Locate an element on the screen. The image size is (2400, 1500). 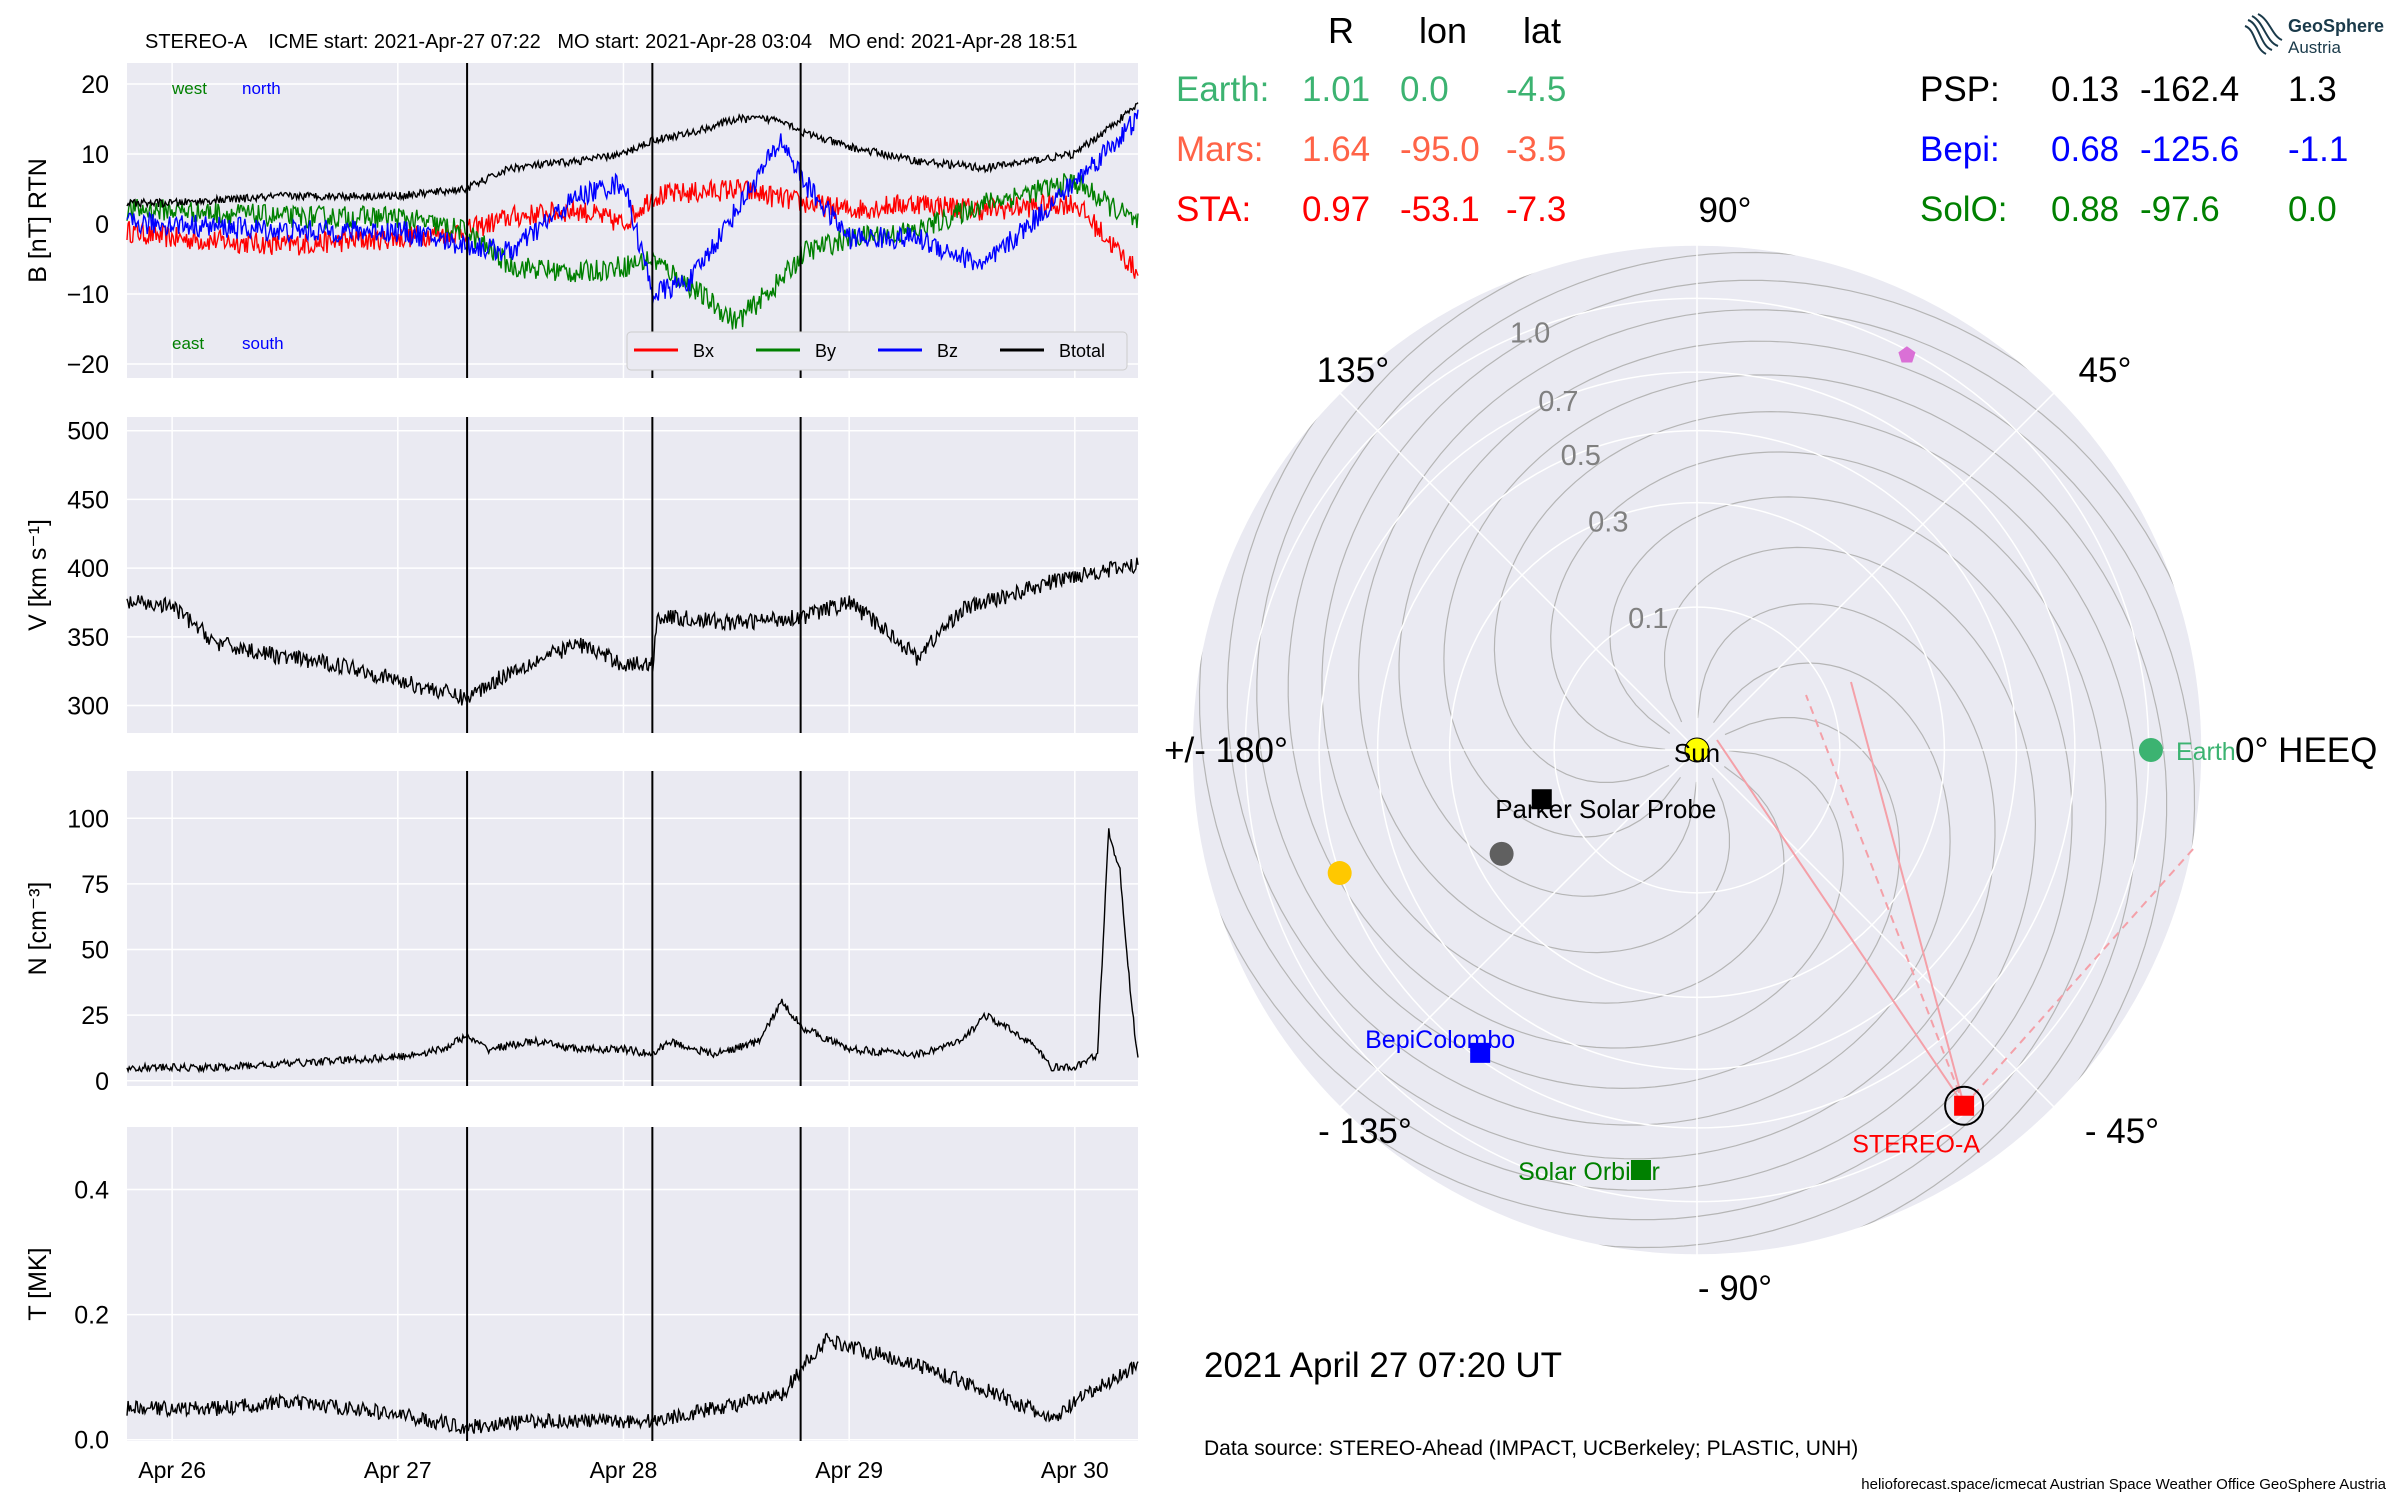
angle-label: - 90° is located at coordinates (1735, 1288).